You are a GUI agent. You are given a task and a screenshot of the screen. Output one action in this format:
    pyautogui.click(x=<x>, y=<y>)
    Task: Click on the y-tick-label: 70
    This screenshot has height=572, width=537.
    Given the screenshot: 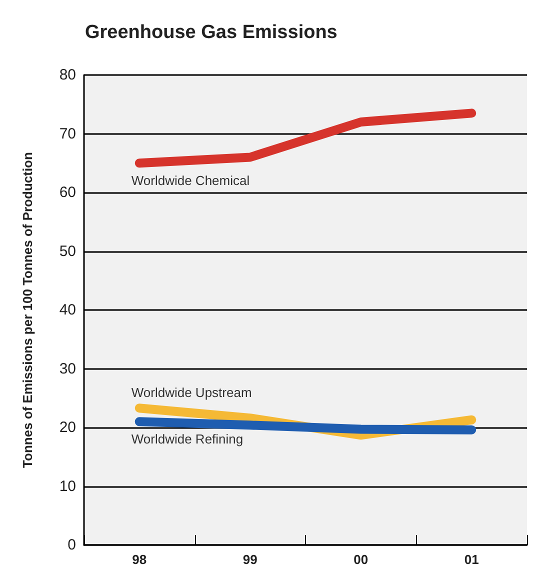 What is the action you would take?
    pyautogui.click(x=67, y=133)
    